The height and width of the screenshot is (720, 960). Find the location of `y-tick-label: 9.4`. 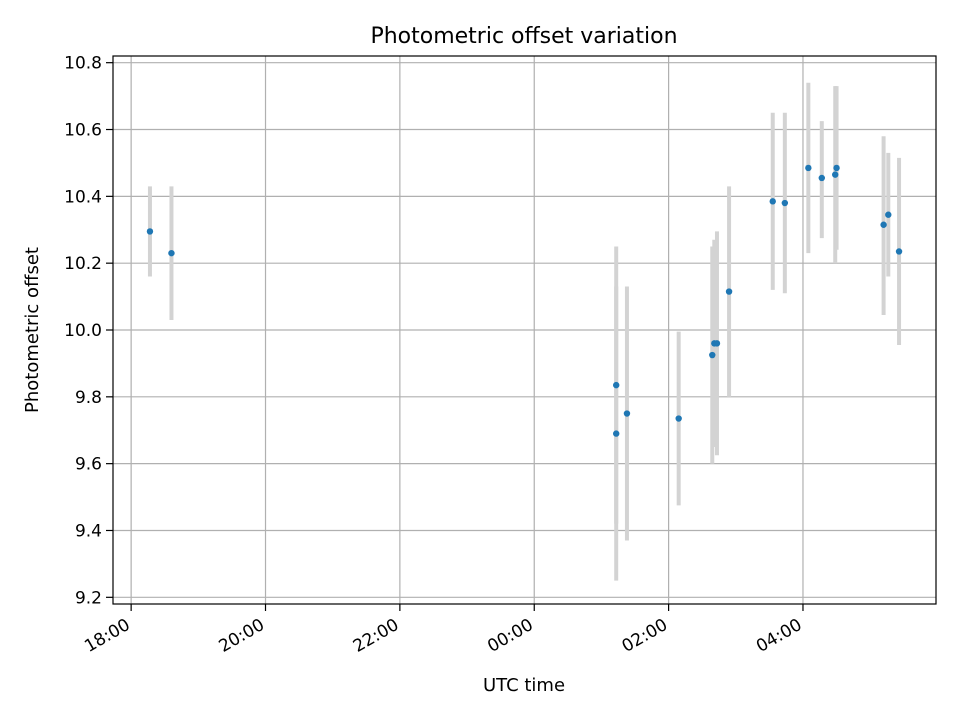

y-tick-label: 9.4 is located at coordinates (88, 531).